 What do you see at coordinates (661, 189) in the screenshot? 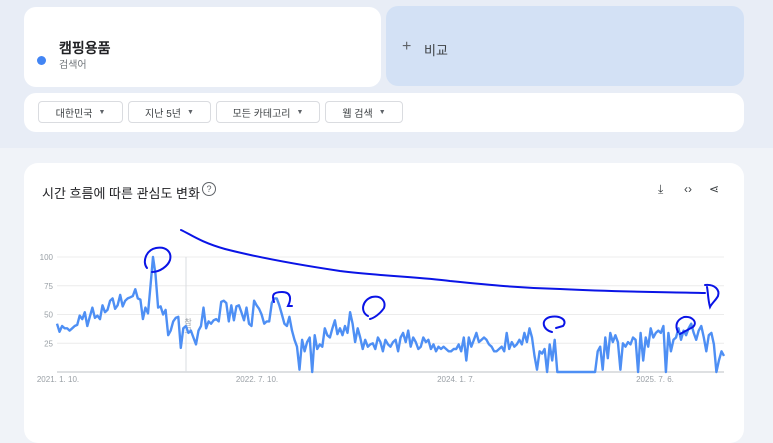
I see `download-icon: ⤓` at bounding box center [661, 189].